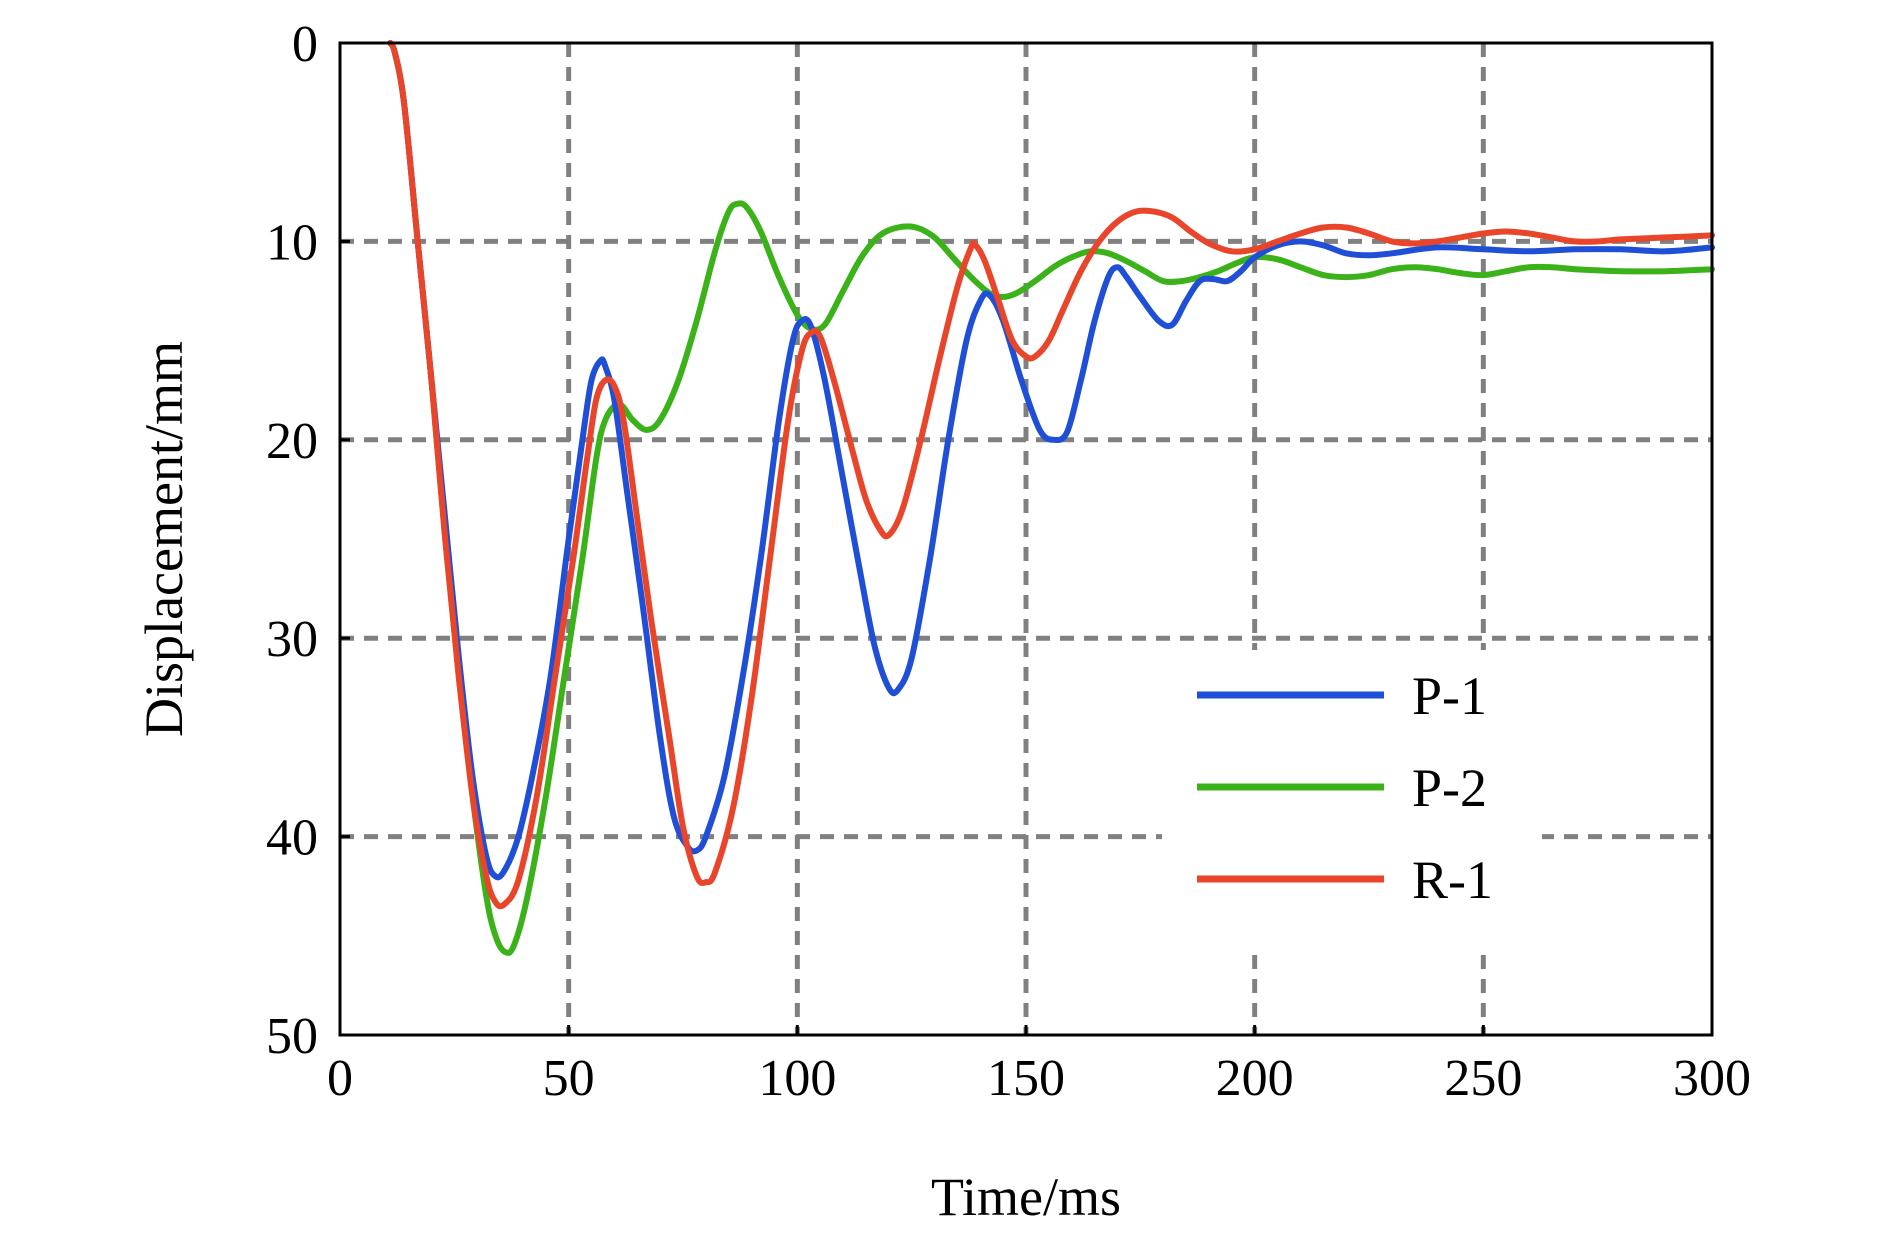  I want to click on y-tick-label-40: 40, so click(292, 838).